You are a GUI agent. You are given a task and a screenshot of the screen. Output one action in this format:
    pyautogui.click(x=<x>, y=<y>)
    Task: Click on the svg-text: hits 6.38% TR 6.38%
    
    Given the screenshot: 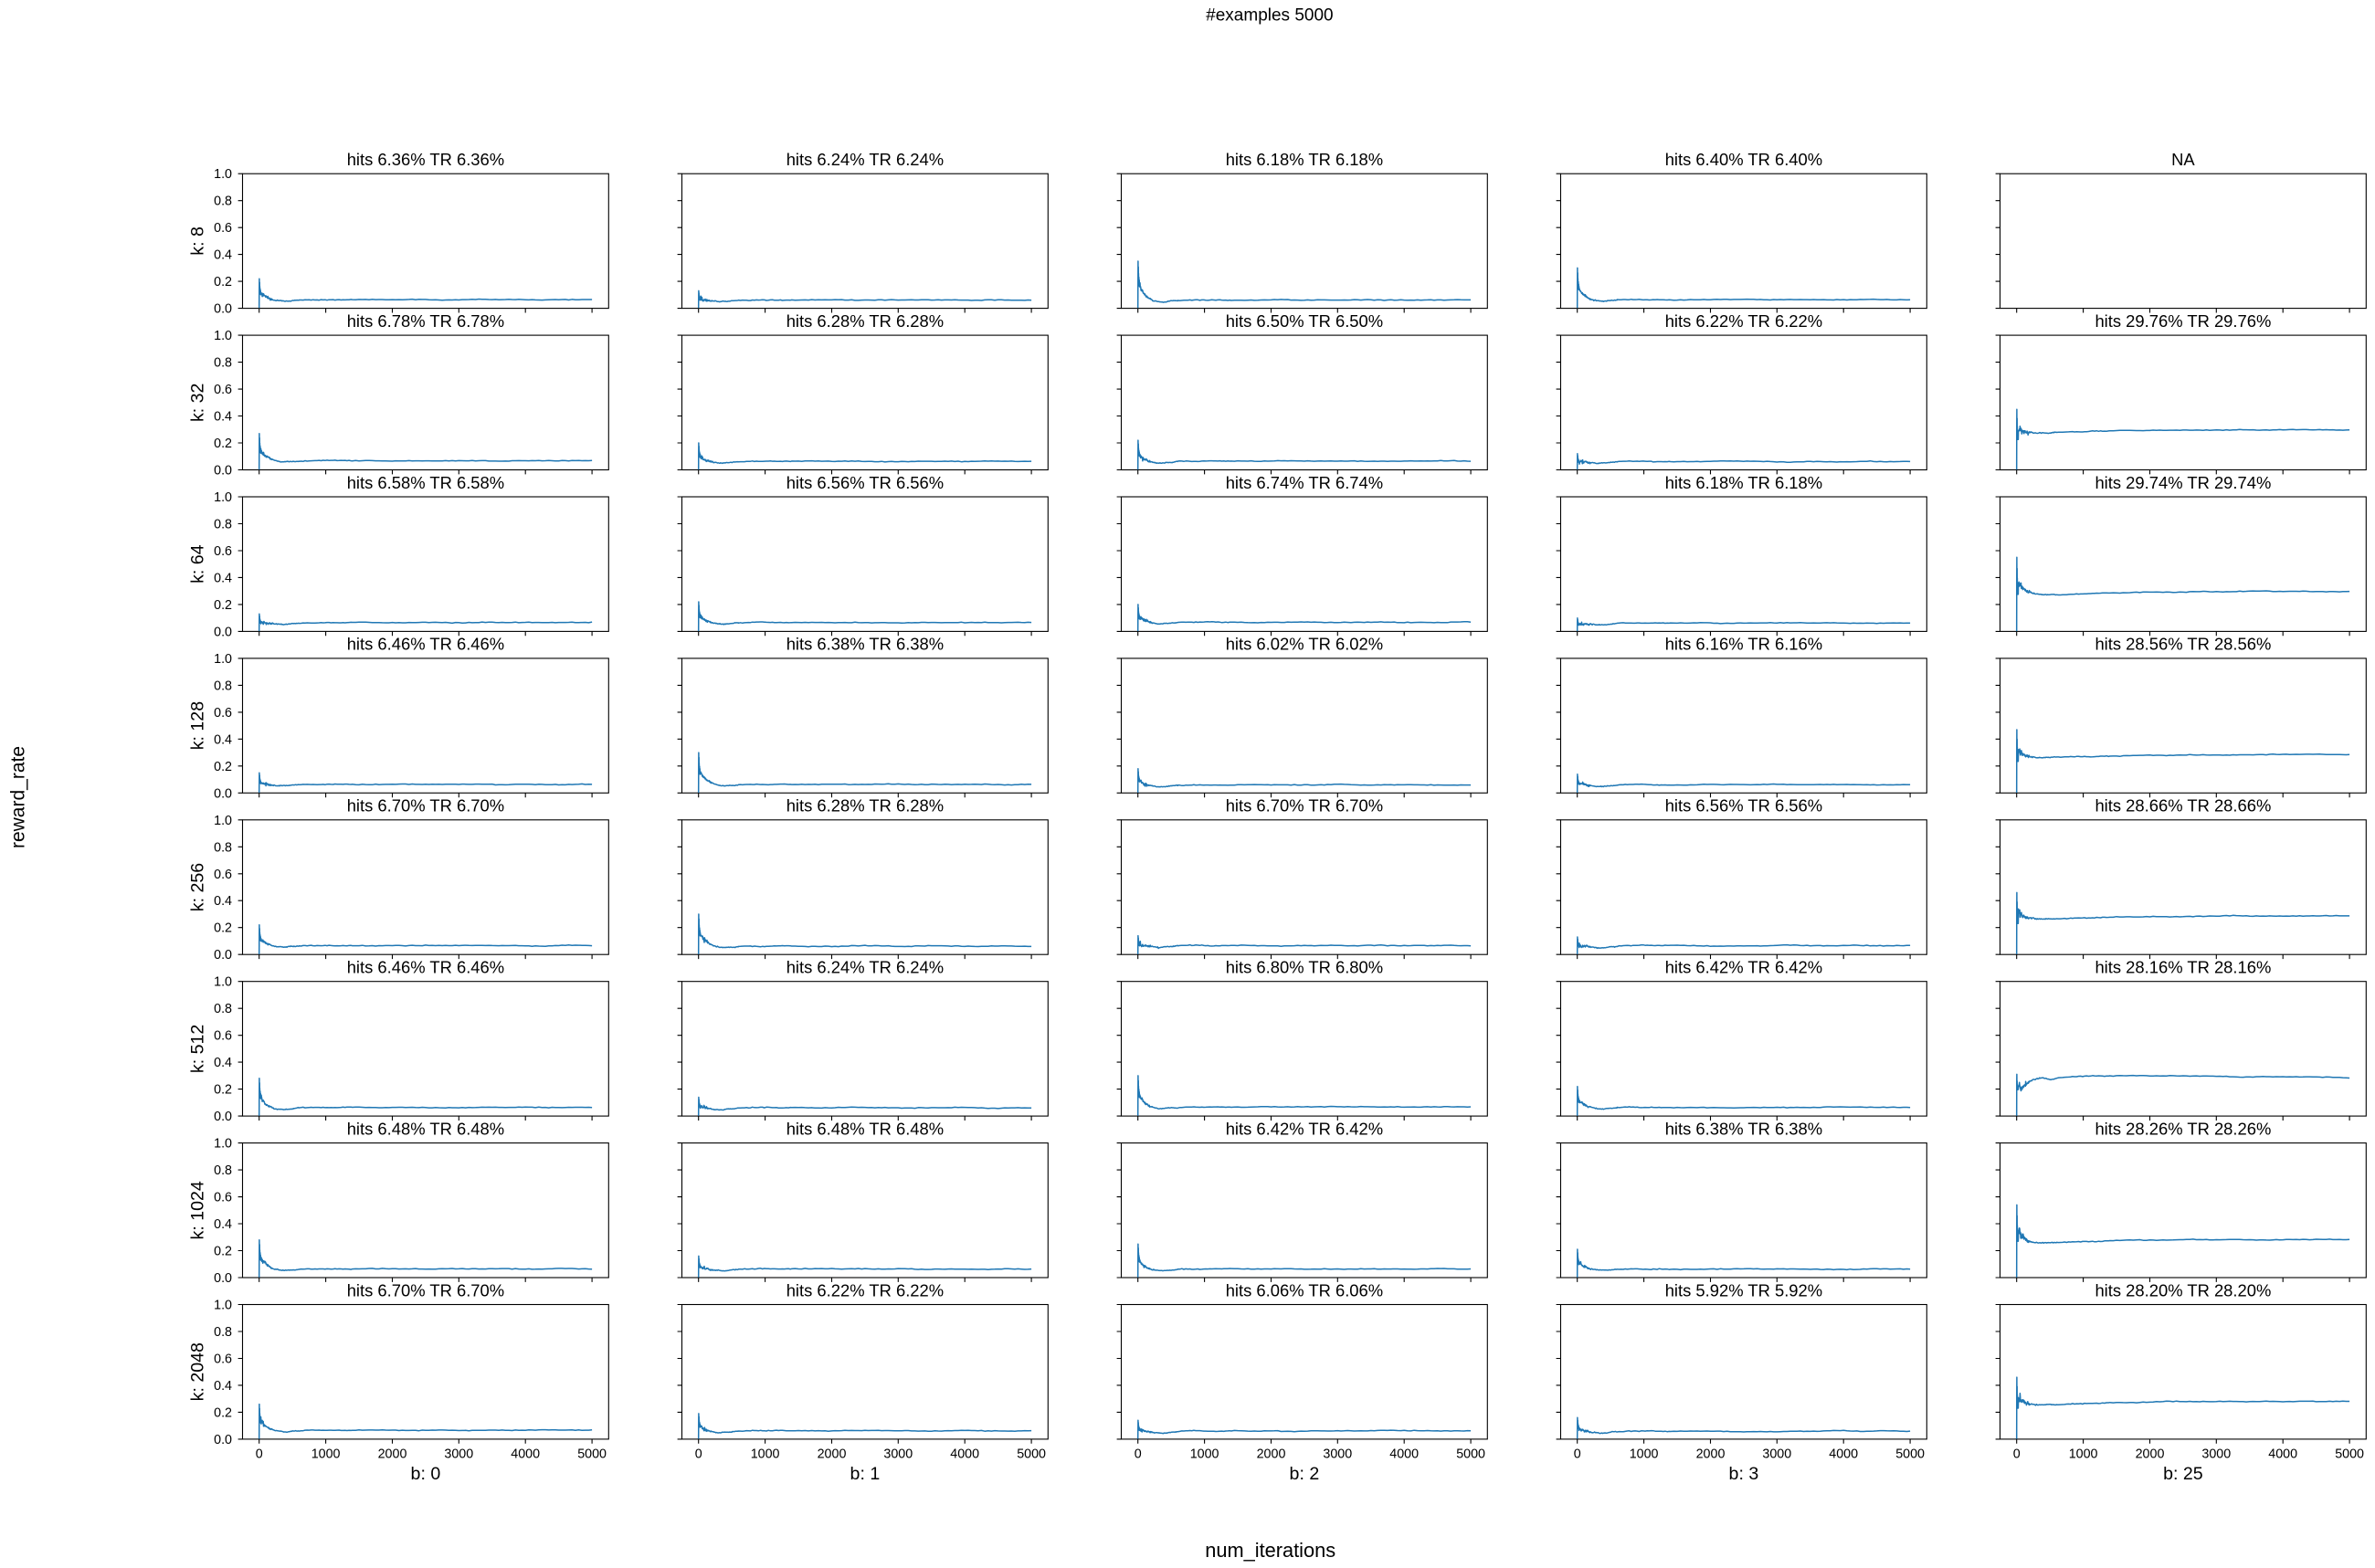 What is the action you would take?
    pyautogui.click(x=1744, y=1128)
    